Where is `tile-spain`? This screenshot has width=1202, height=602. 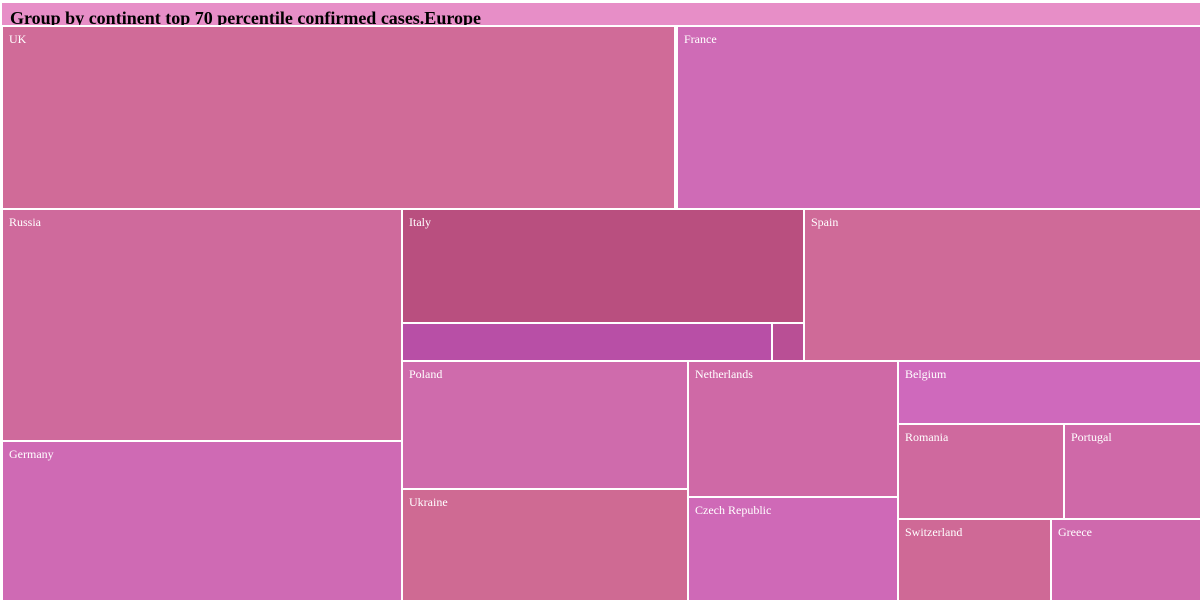 tile-spain is located at coordinates (1002, 285).